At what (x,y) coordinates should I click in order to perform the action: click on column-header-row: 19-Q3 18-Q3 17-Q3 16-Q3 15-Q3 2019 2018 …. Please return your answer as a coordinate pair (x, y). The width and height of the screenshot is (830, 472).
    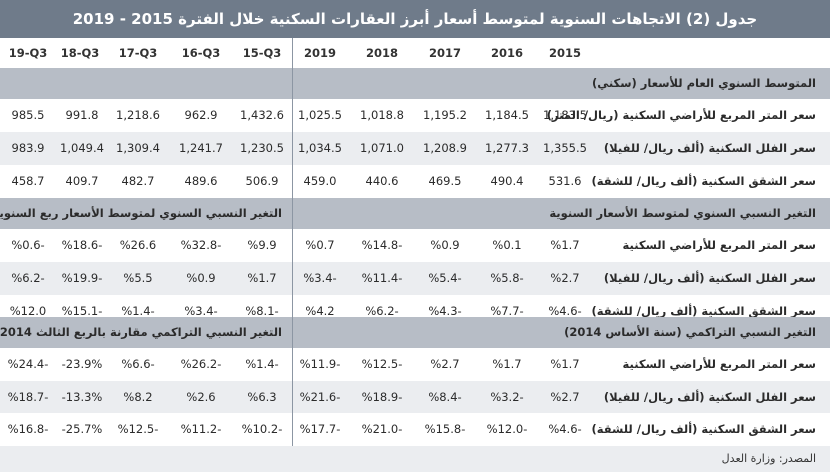
    Looking at the image, I should click on (415, 53).